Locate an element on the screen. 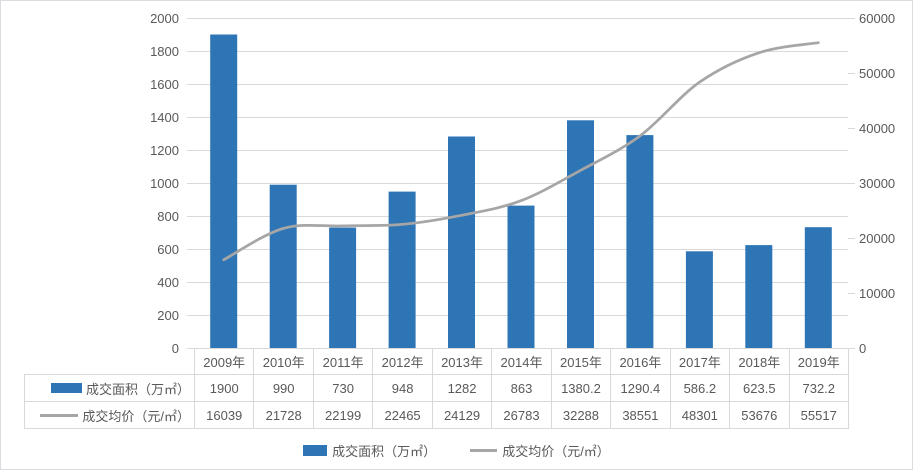  left-axis-tick-label: 1200 is located at coordinates (164, 150).